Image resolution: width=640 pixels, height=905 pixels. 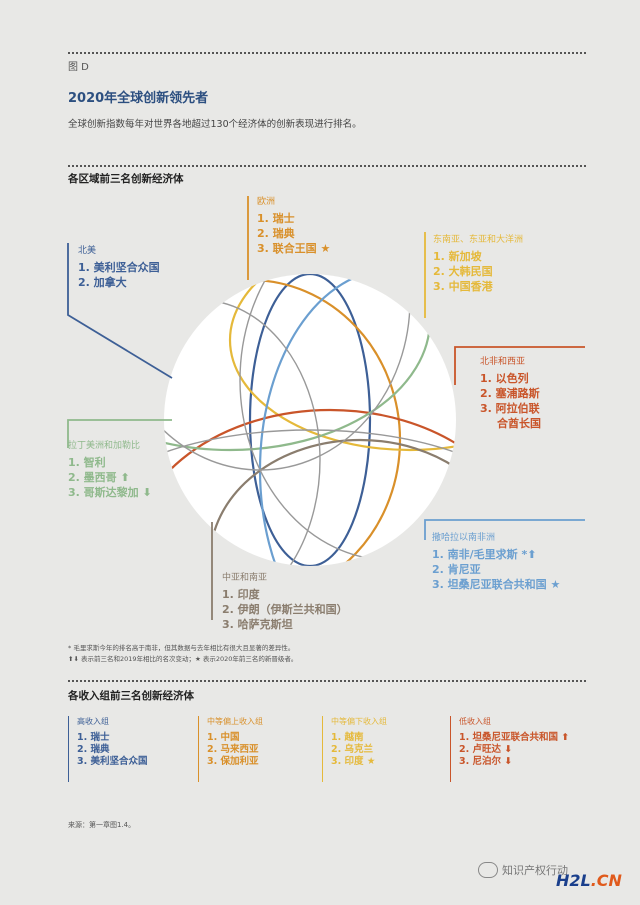 What do you see at coordinates (245, 578) in the screenshot?
I see `region-name: 中亚和南亚` at bounding box center [245, 578].